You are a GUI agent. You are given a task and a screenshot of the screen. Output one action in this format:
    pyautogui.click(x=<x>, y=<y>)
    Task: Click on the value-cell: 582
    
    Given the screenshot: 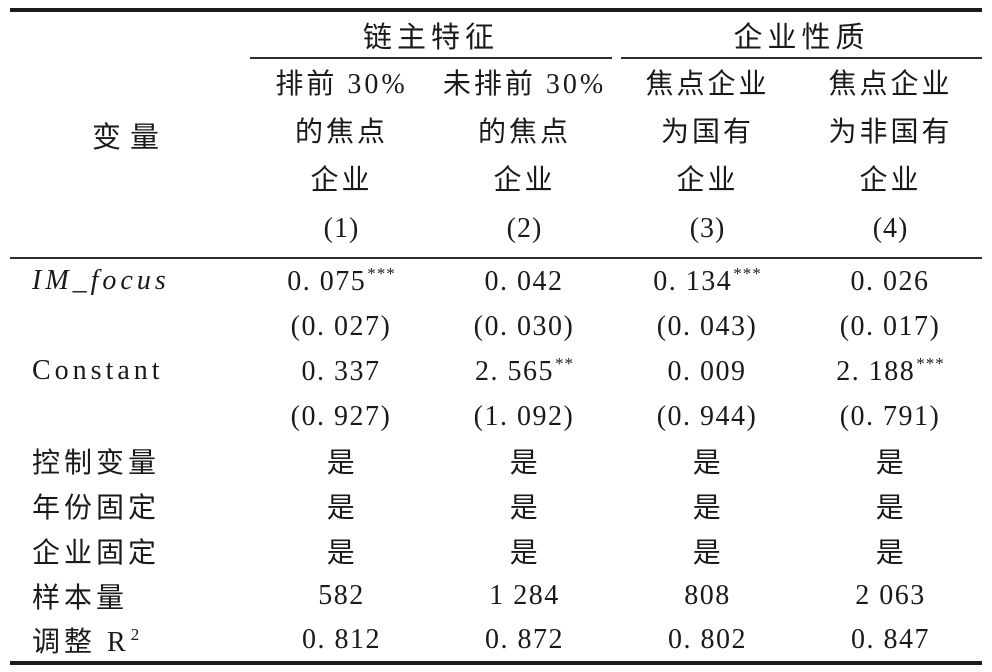 What is the action you would take?
    pyautogui.click(x=341, y=595)
    